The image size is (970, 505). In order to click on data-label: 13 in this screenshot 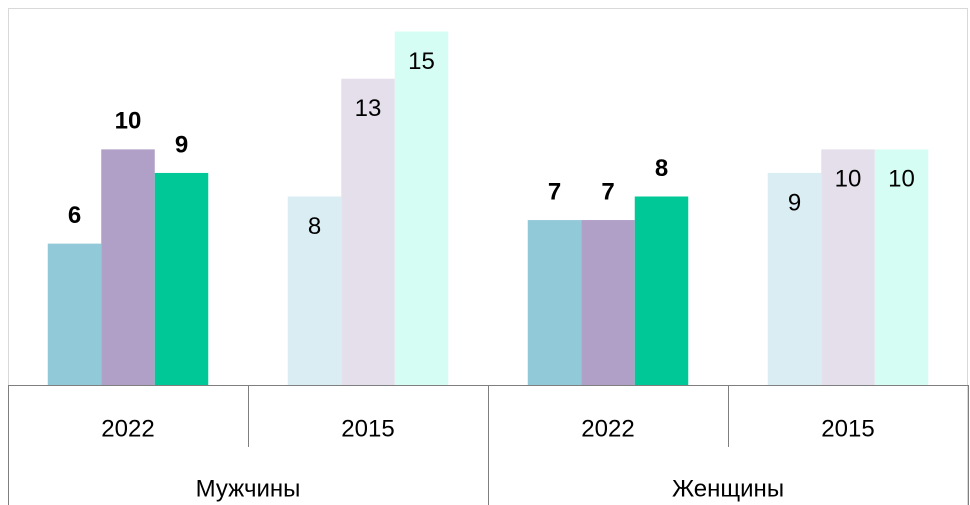, I will do `click(368, 108)`.